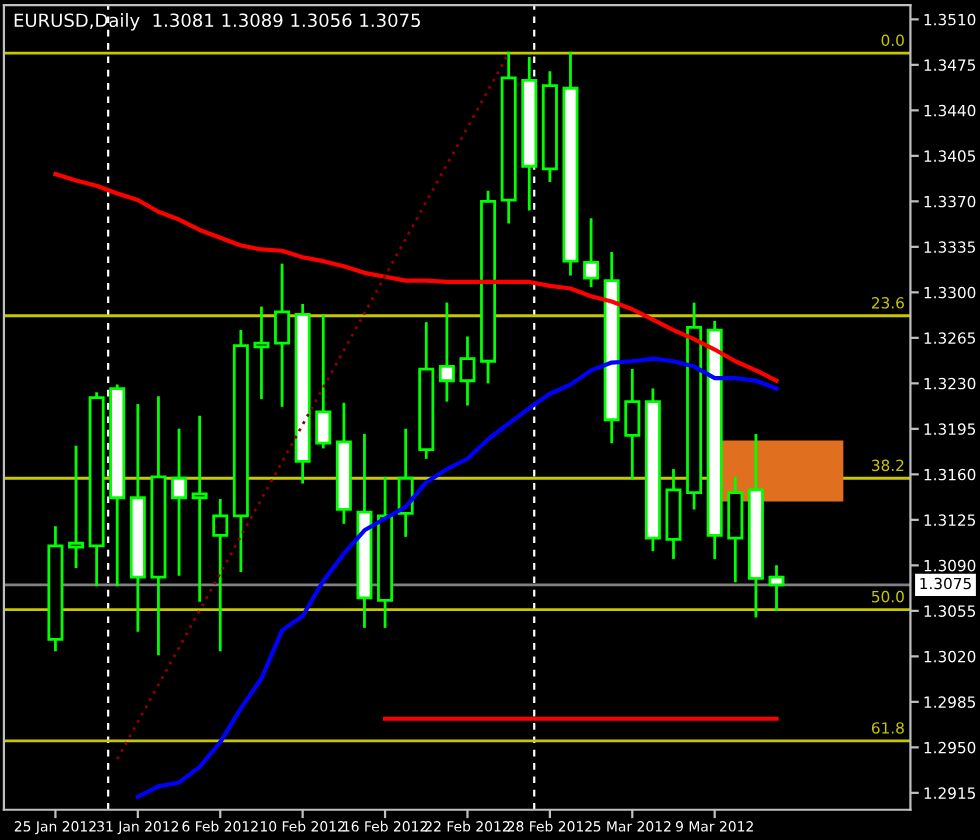 The image size is (980, 840). I want to click on chart-title: EURUSD,Daily 1.3081 1.3089 1.3056 1.3075, so click(217, 22).